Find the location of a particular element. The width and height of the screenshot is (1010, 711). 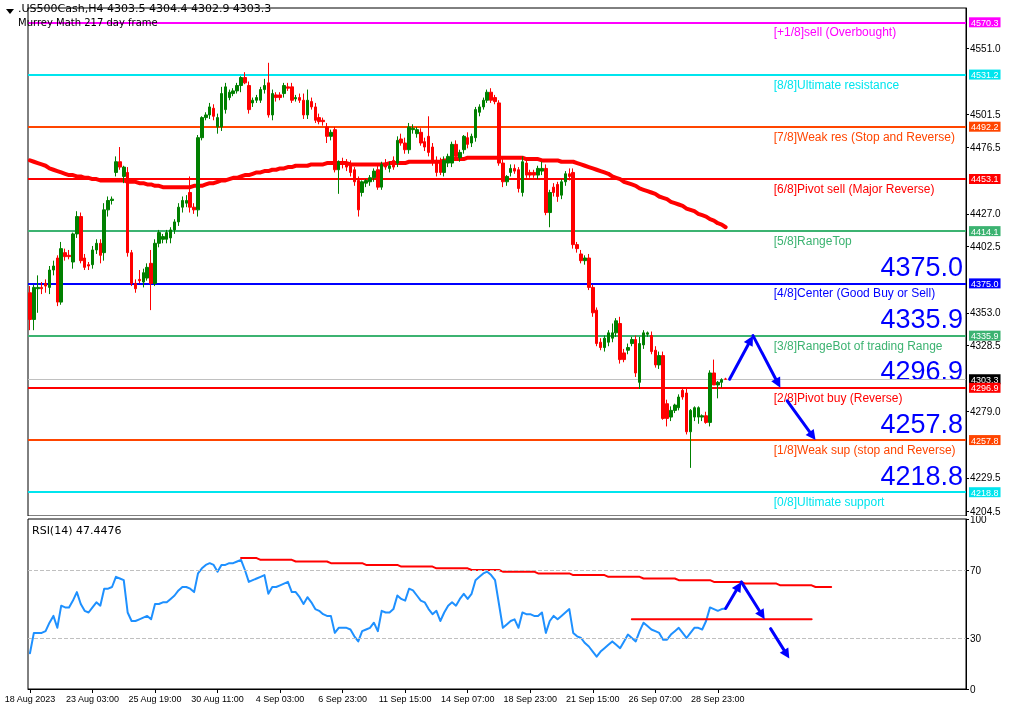

line-series is located at coordinates (377, 608).